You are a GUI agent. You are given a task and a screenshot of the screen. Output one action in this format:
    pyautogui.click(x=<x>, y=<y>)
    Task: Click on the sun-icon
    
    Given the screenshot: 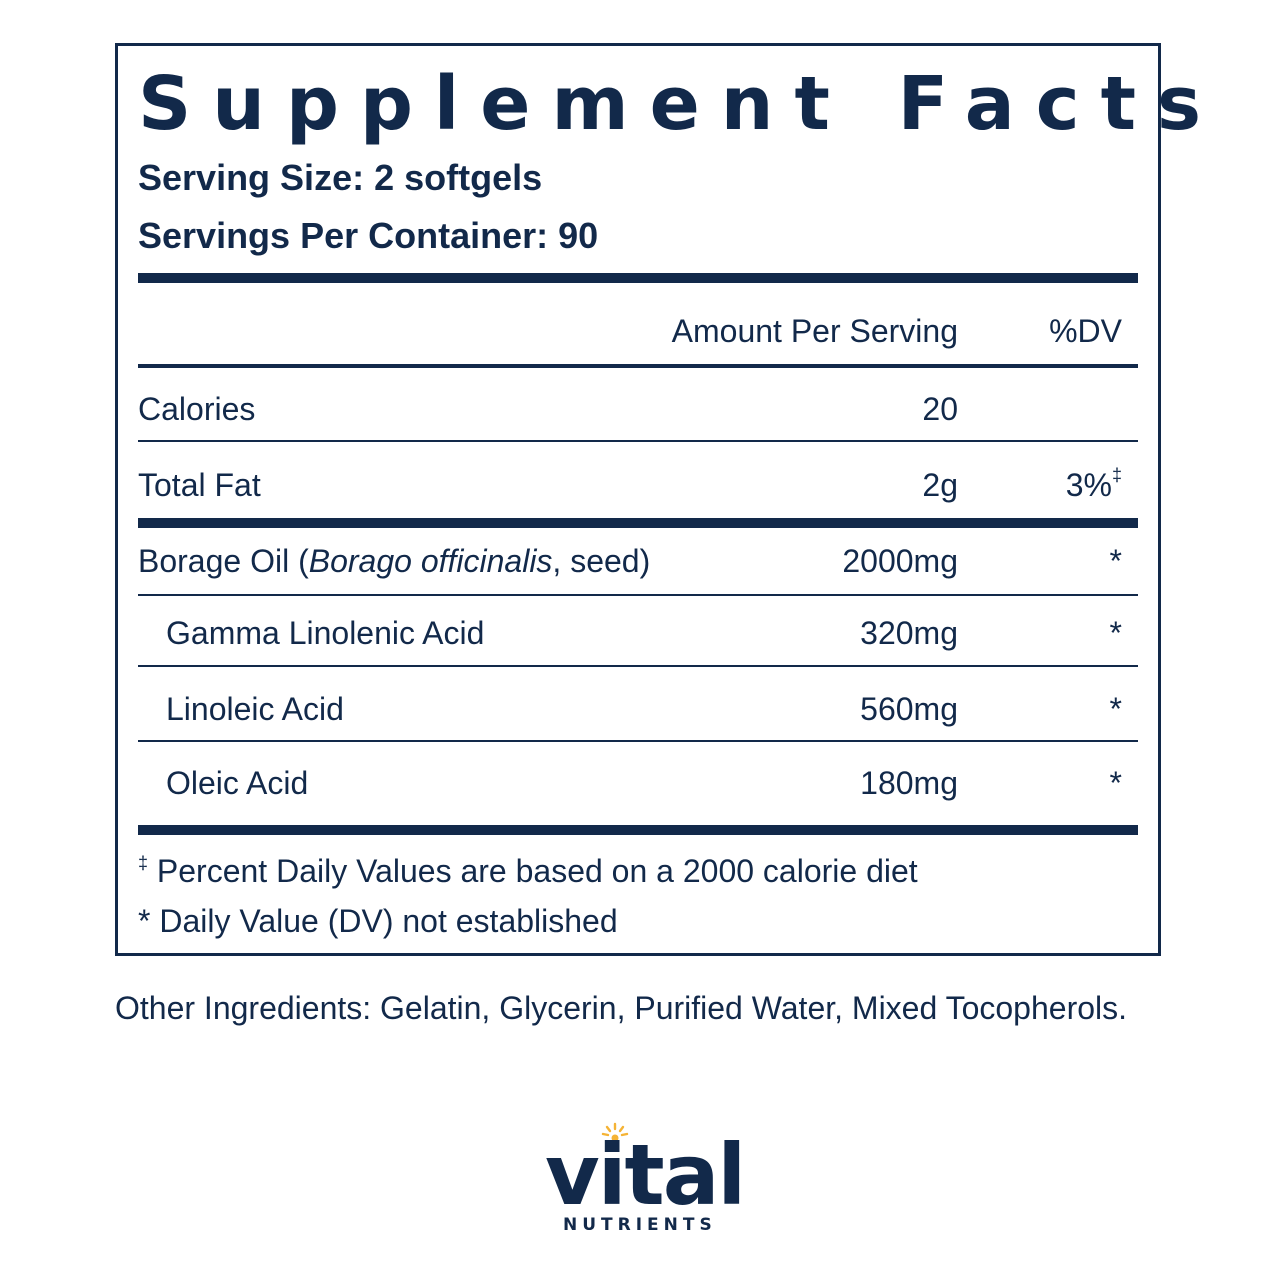 What is the action you would take?
    pyautogui.click(x=615, y=1132)
    